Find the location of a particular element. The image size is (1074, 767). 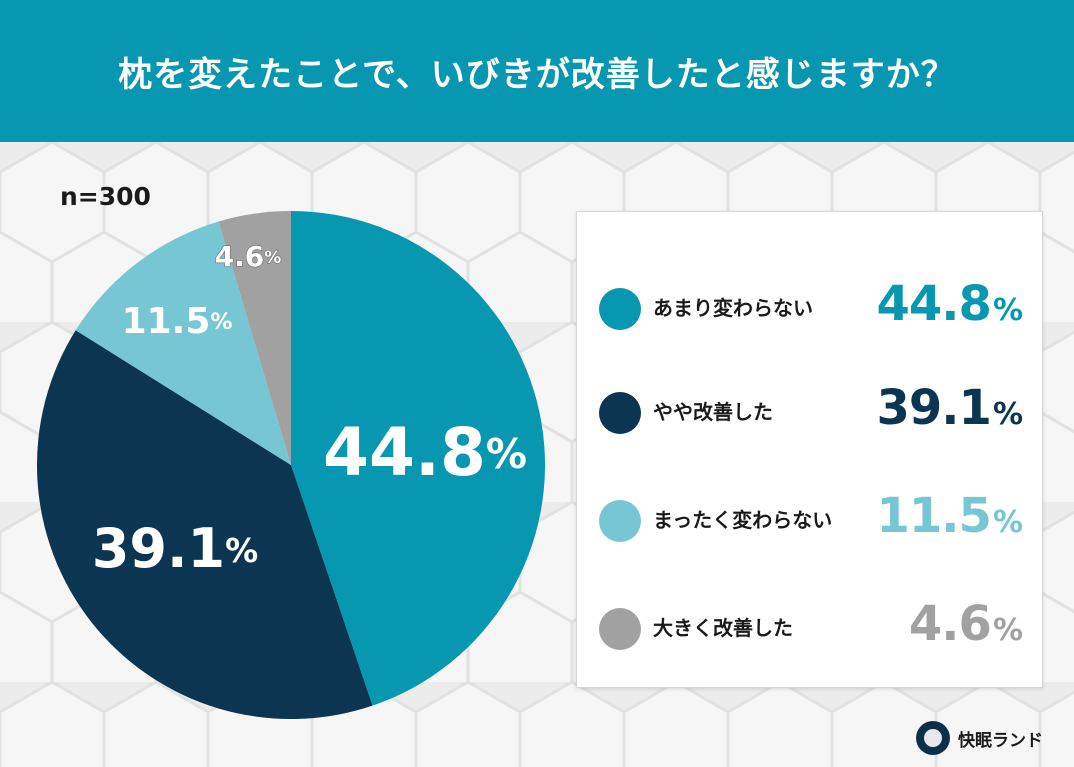

pie-label-0: 44.8% is located at coordinates (425, 452).